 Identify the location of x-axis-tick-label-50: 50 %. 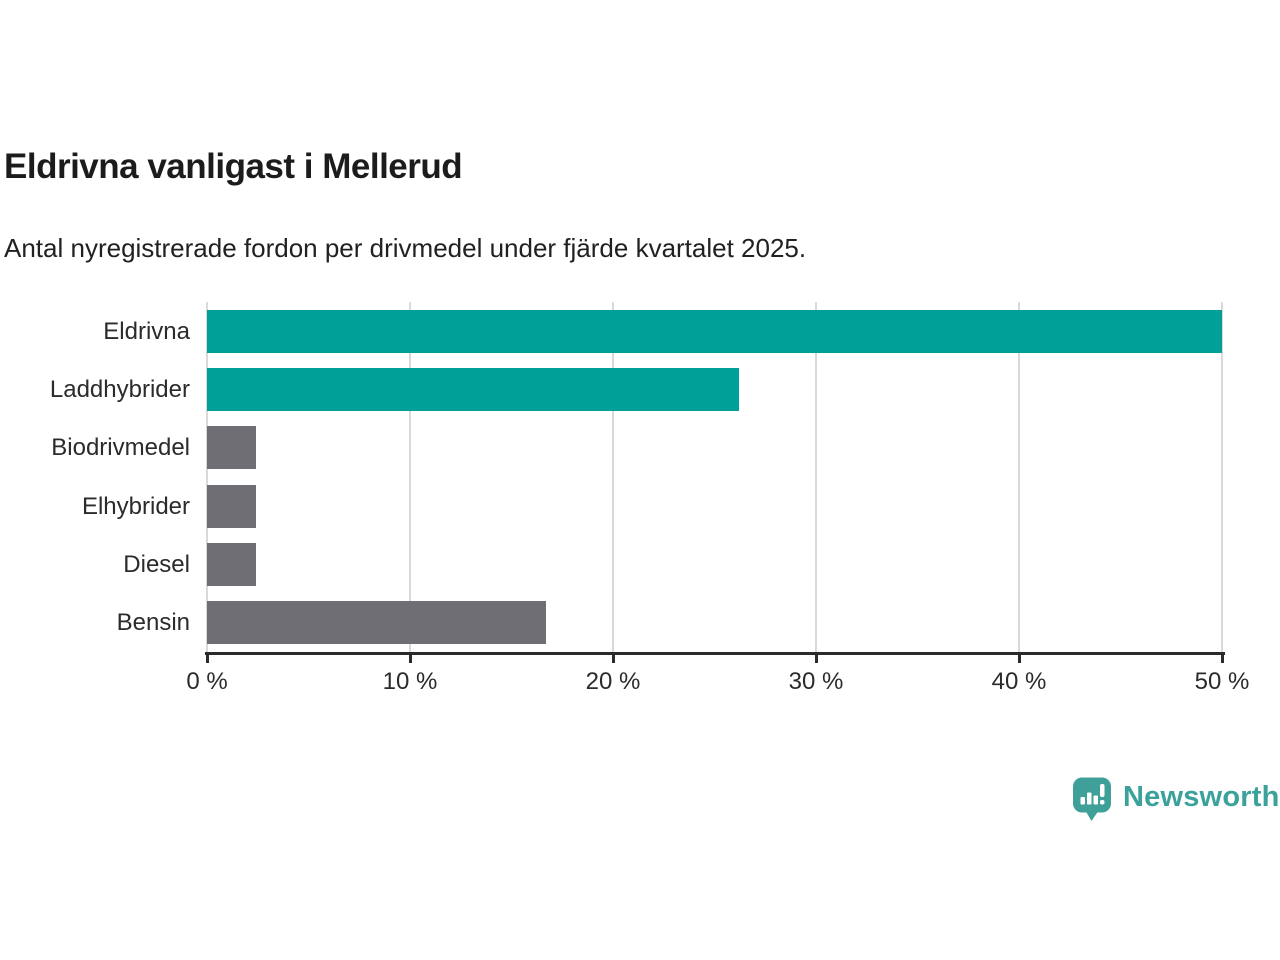
(1222, 681).